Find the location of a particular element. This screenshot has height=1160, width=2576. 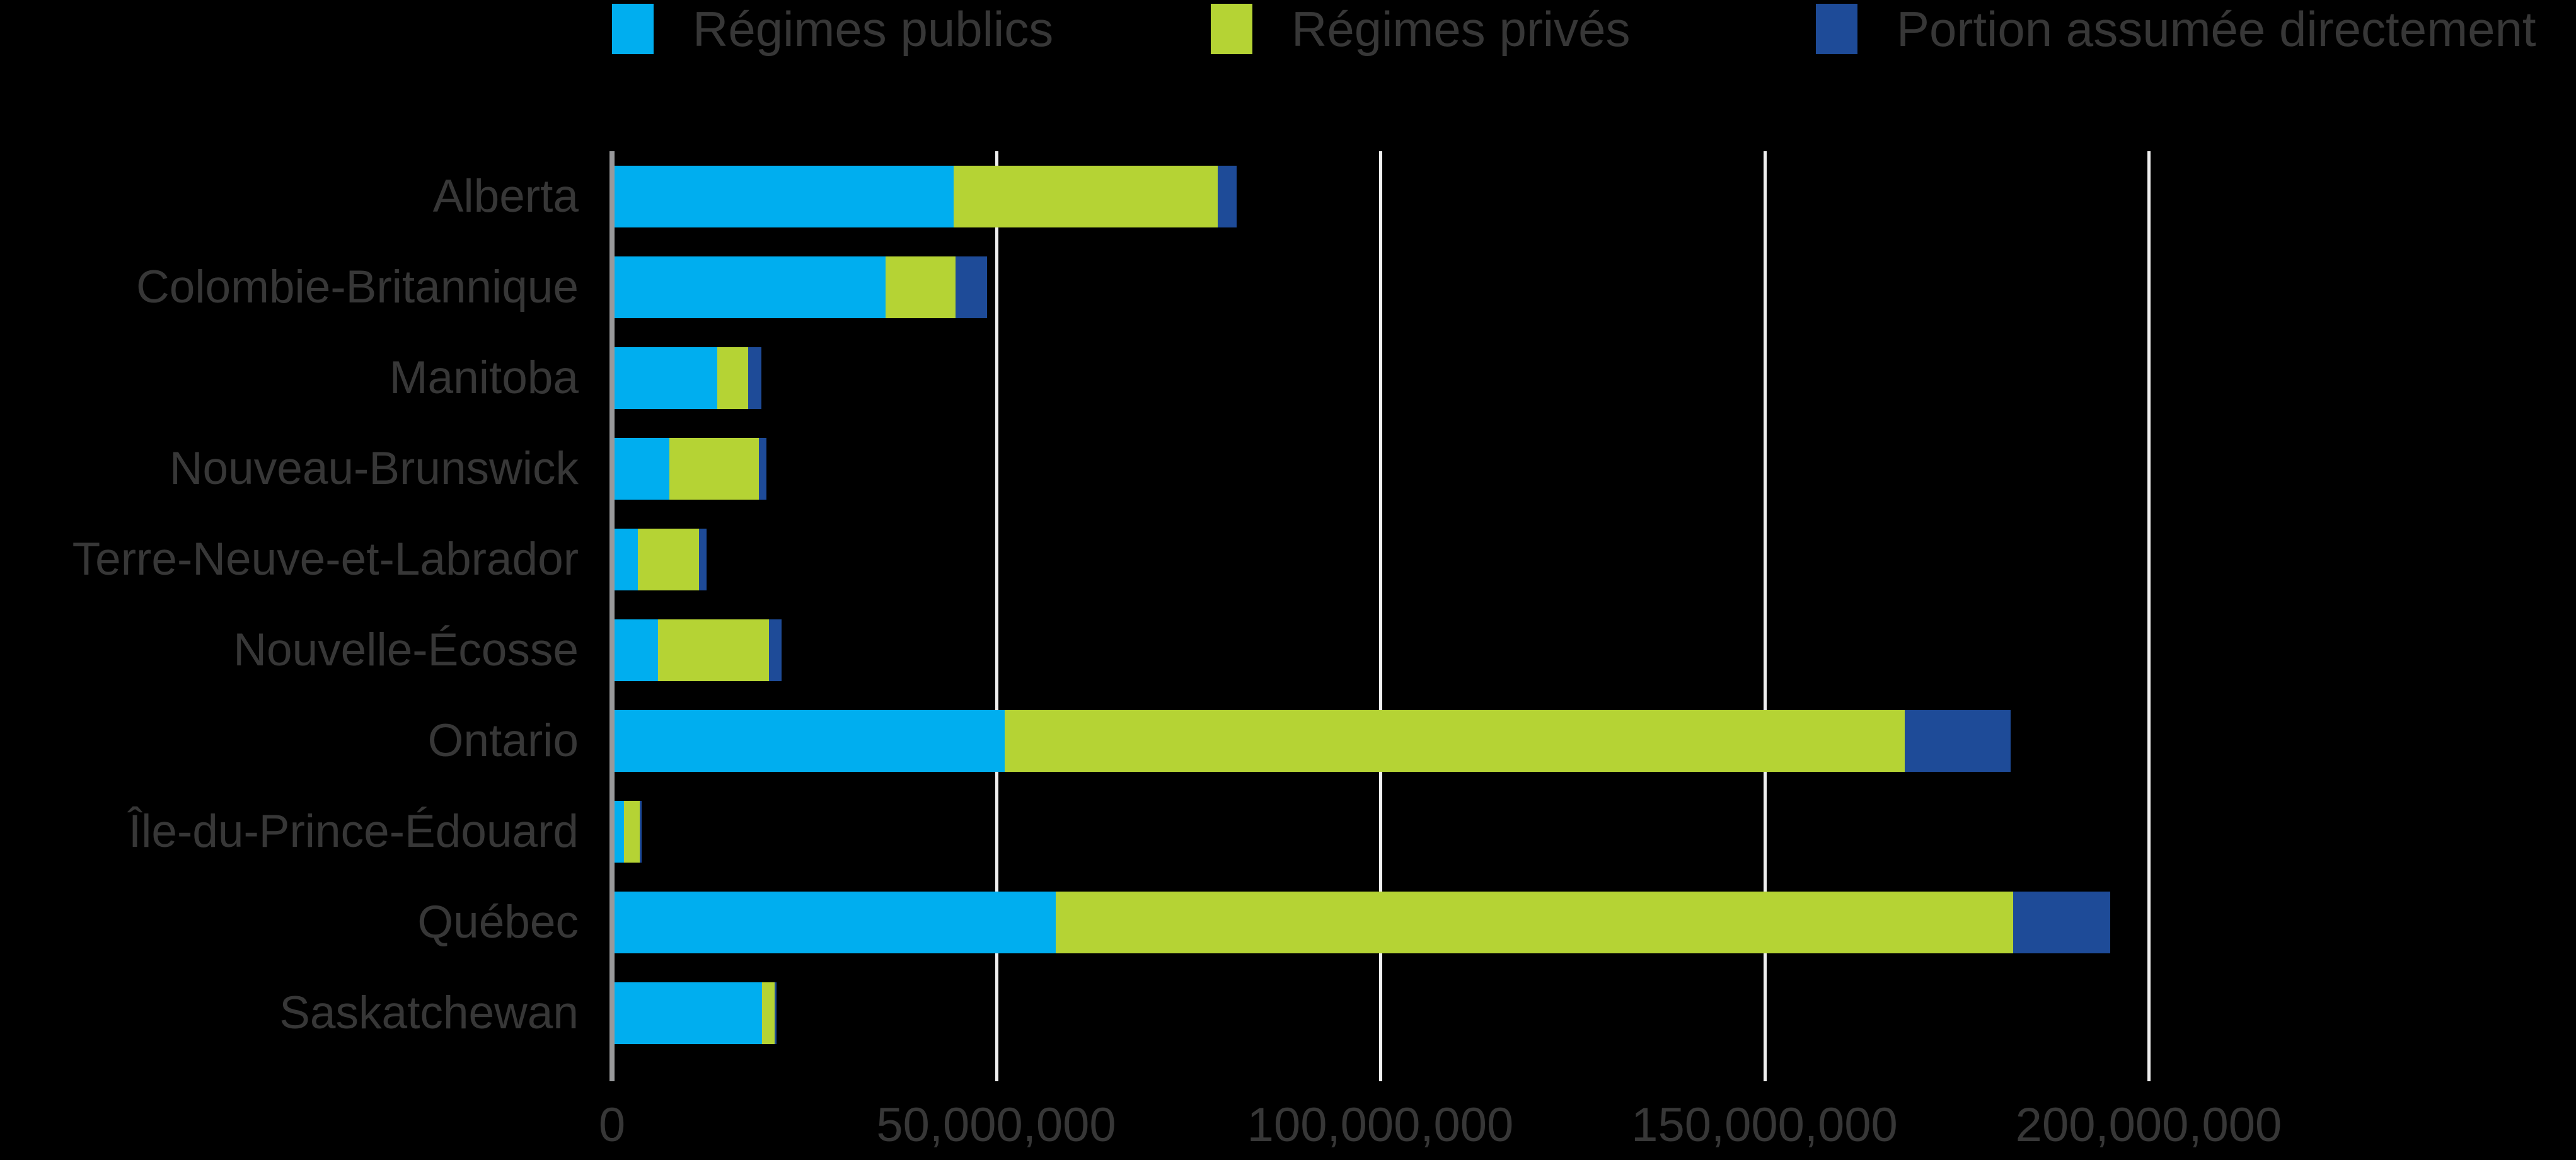

x-tick-label: 100,000,000 is located at coordinates (1380, 1125).